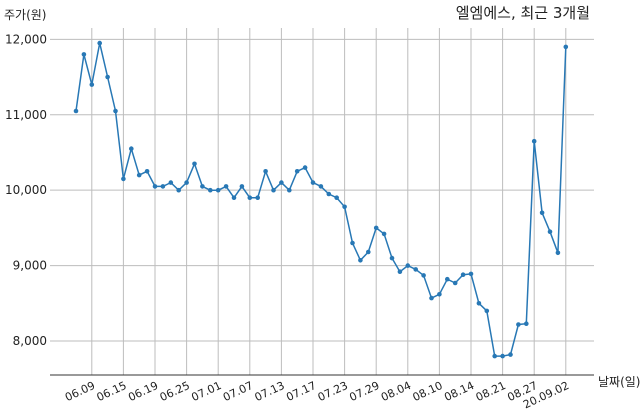 The image size is (640, 414). Describe the element at coordinates (396, 391) in the screenshot. I see `x-tick-label: 08.04` at that location.